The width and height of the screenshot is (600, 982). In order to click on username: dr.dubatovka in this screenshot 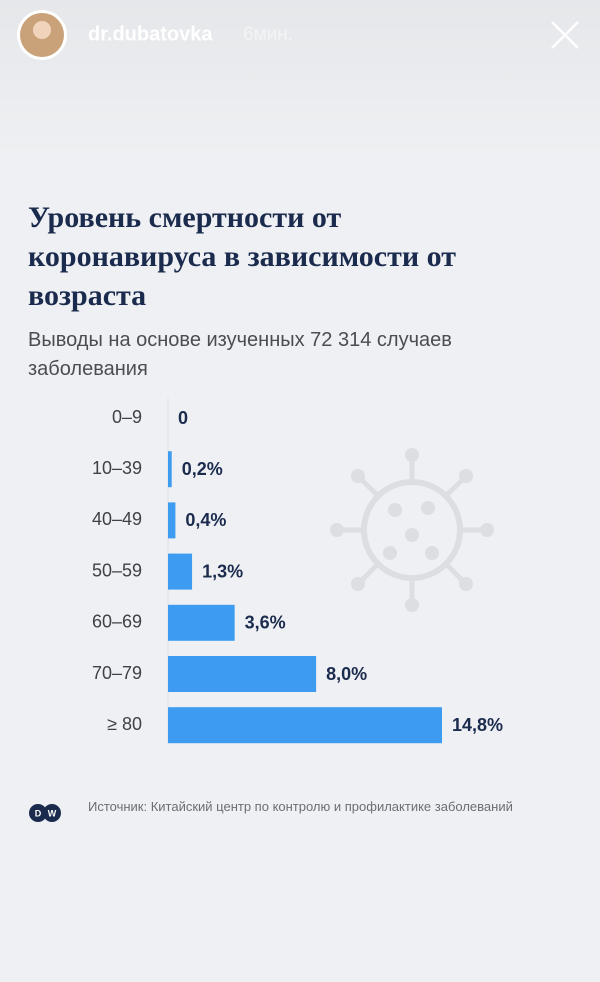, I will do `click(150, 34)`.